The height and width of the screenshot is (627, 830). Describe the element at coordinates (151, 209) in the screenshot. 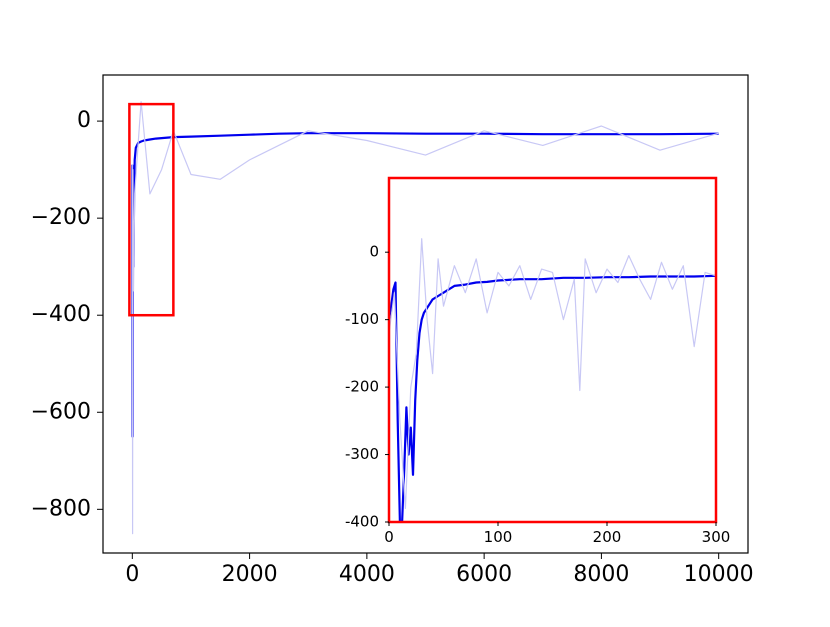

I see `zoom-highlight-box` at that location.